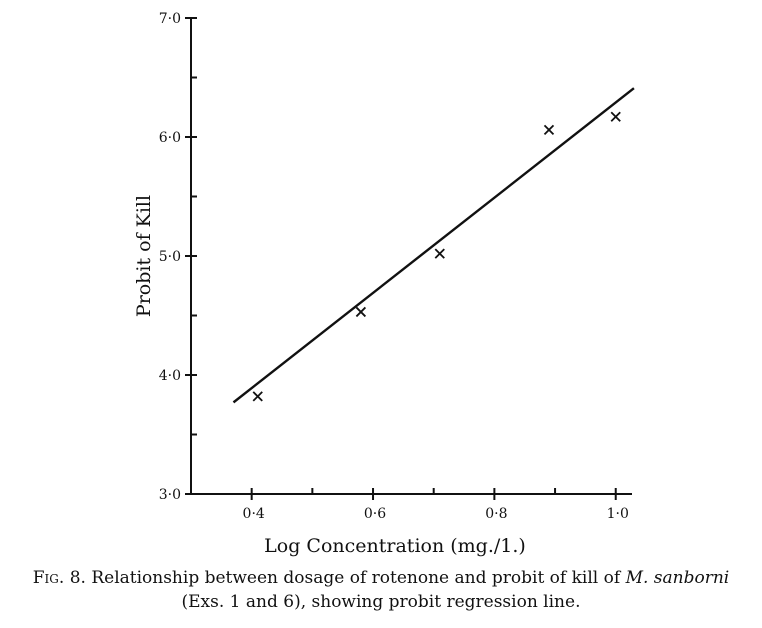 This screenshot has width=762, height=628. What do you see at coordinates (59, 578) in the screenshot?
I see `figure-label: Fig. 8.` at bounding box center [59, 578].